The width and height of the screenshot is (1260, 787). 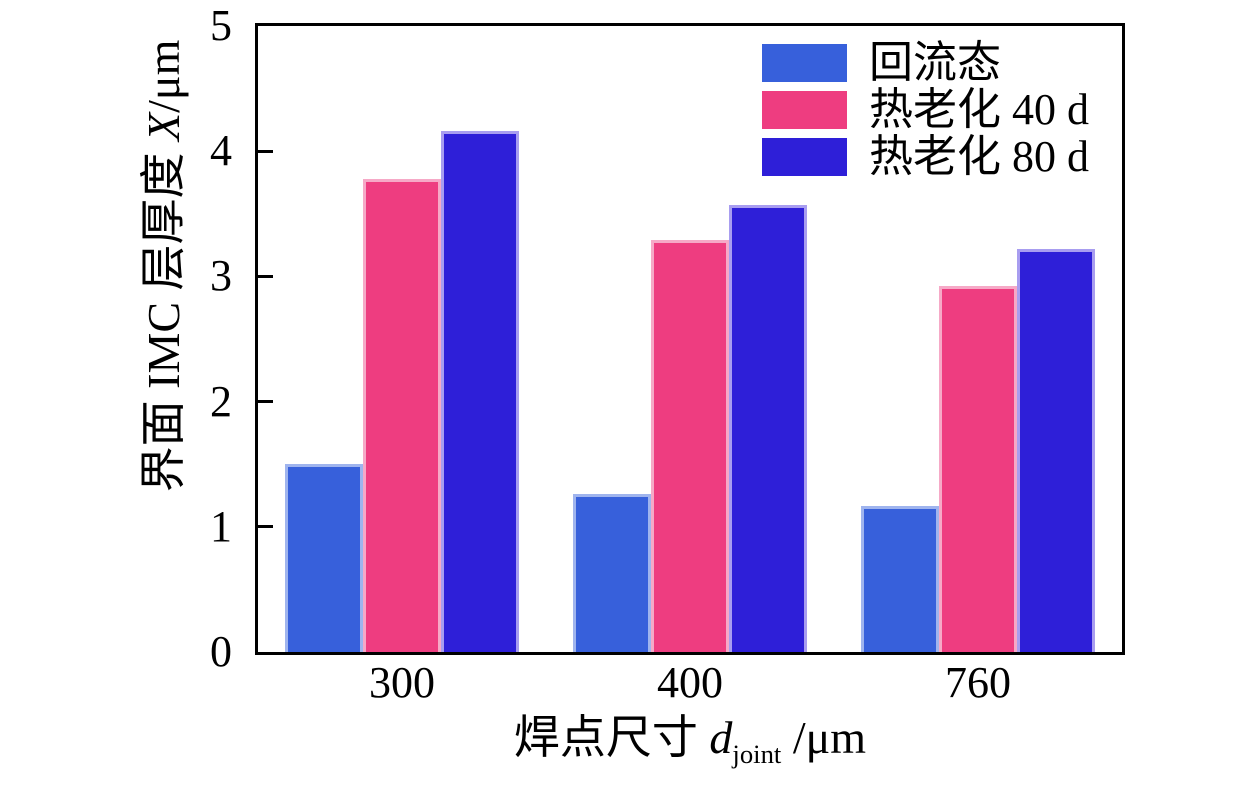 What do you see at coordinates (221, 651) in the screenshot?
I see `y-tick-label: 0` at bounding box center [221, 651].